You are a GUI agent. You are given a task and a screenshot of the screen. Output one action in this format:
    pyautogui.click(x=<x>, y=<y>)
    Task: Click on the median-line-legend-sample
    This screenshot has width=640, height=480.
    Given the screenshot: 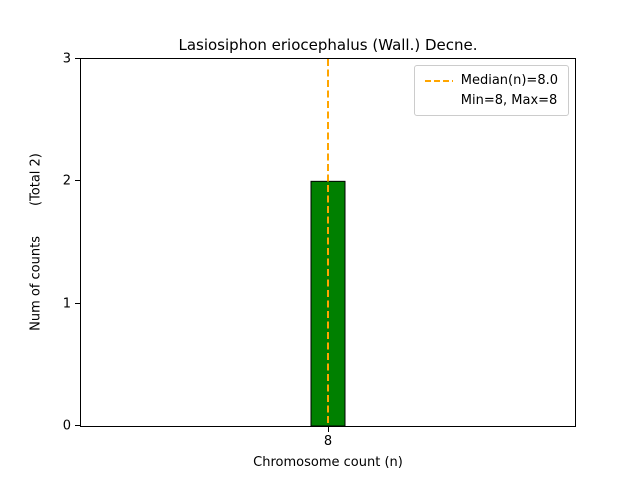 What is the action you would take?
    pyautogui.click(x=438, y=80)
    